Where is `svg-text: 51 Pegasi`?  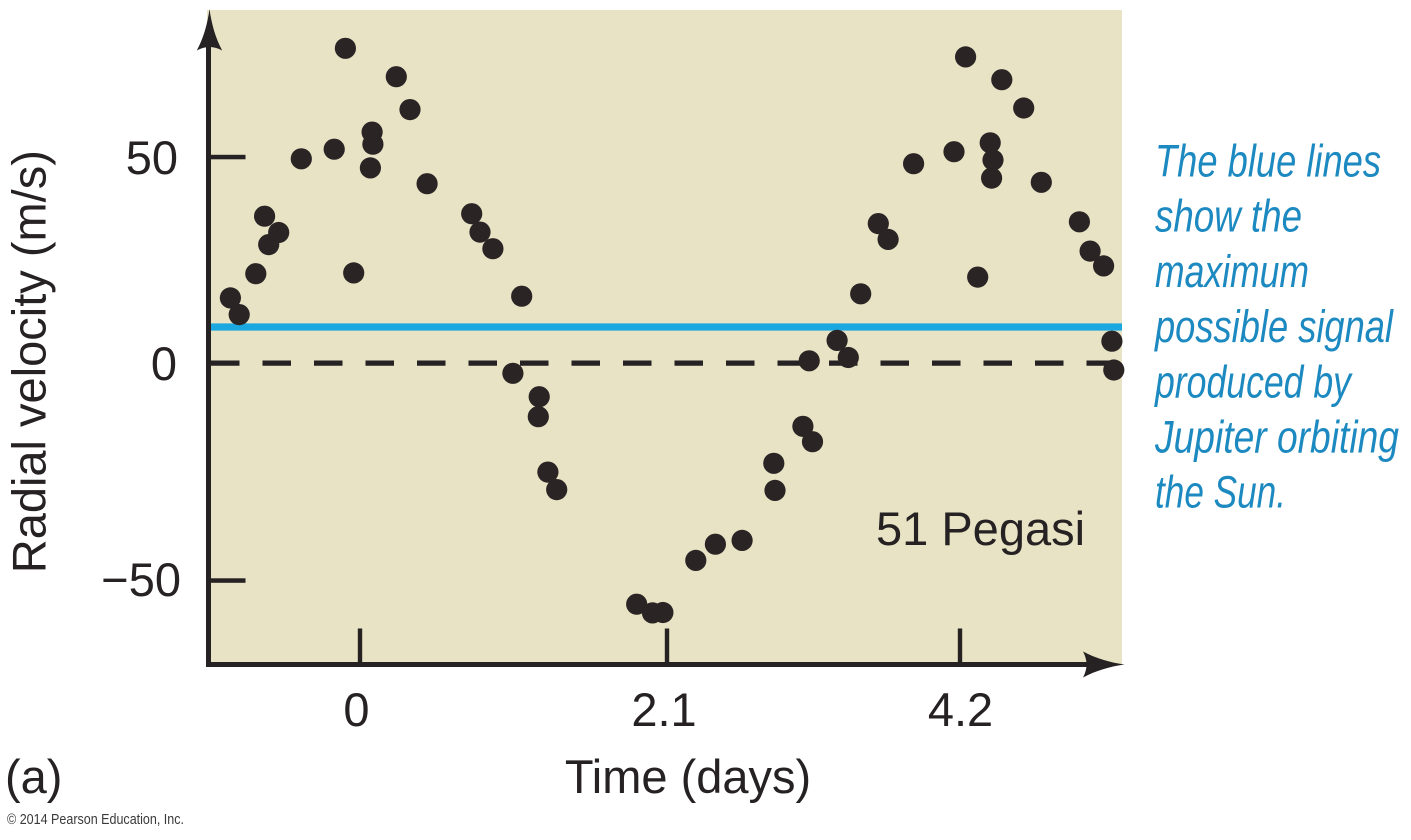 svg-text: 51 Pegasi is located at coordinates (980, 528).